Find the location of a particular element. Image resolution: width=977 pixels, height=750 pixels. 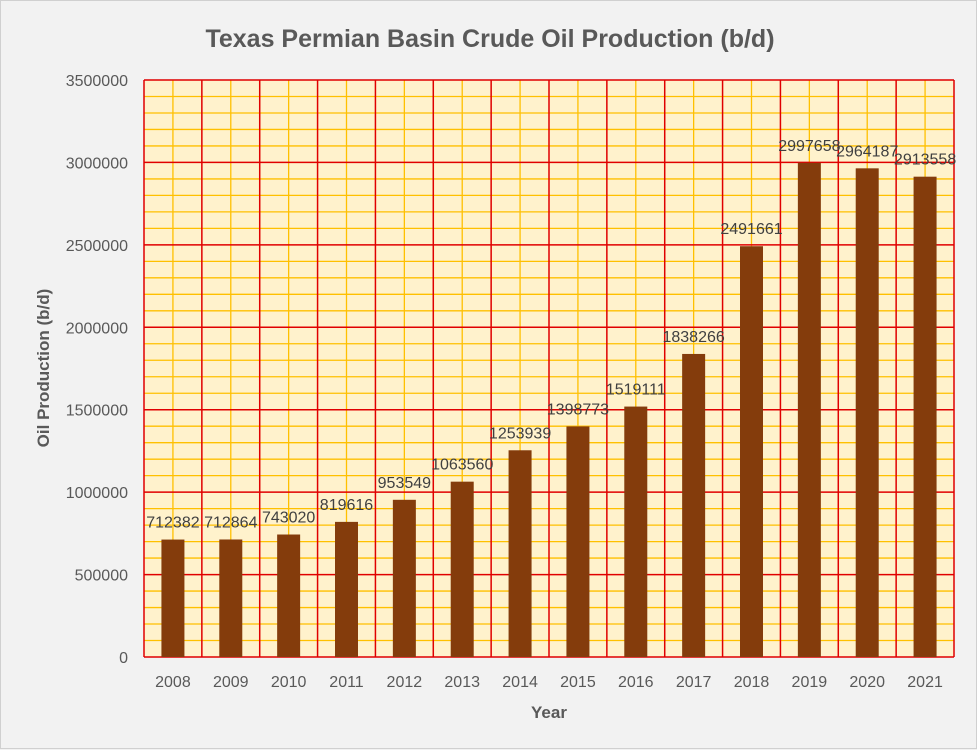

x-tick-label-2014: 2014 is located at coordinates (520, 682).